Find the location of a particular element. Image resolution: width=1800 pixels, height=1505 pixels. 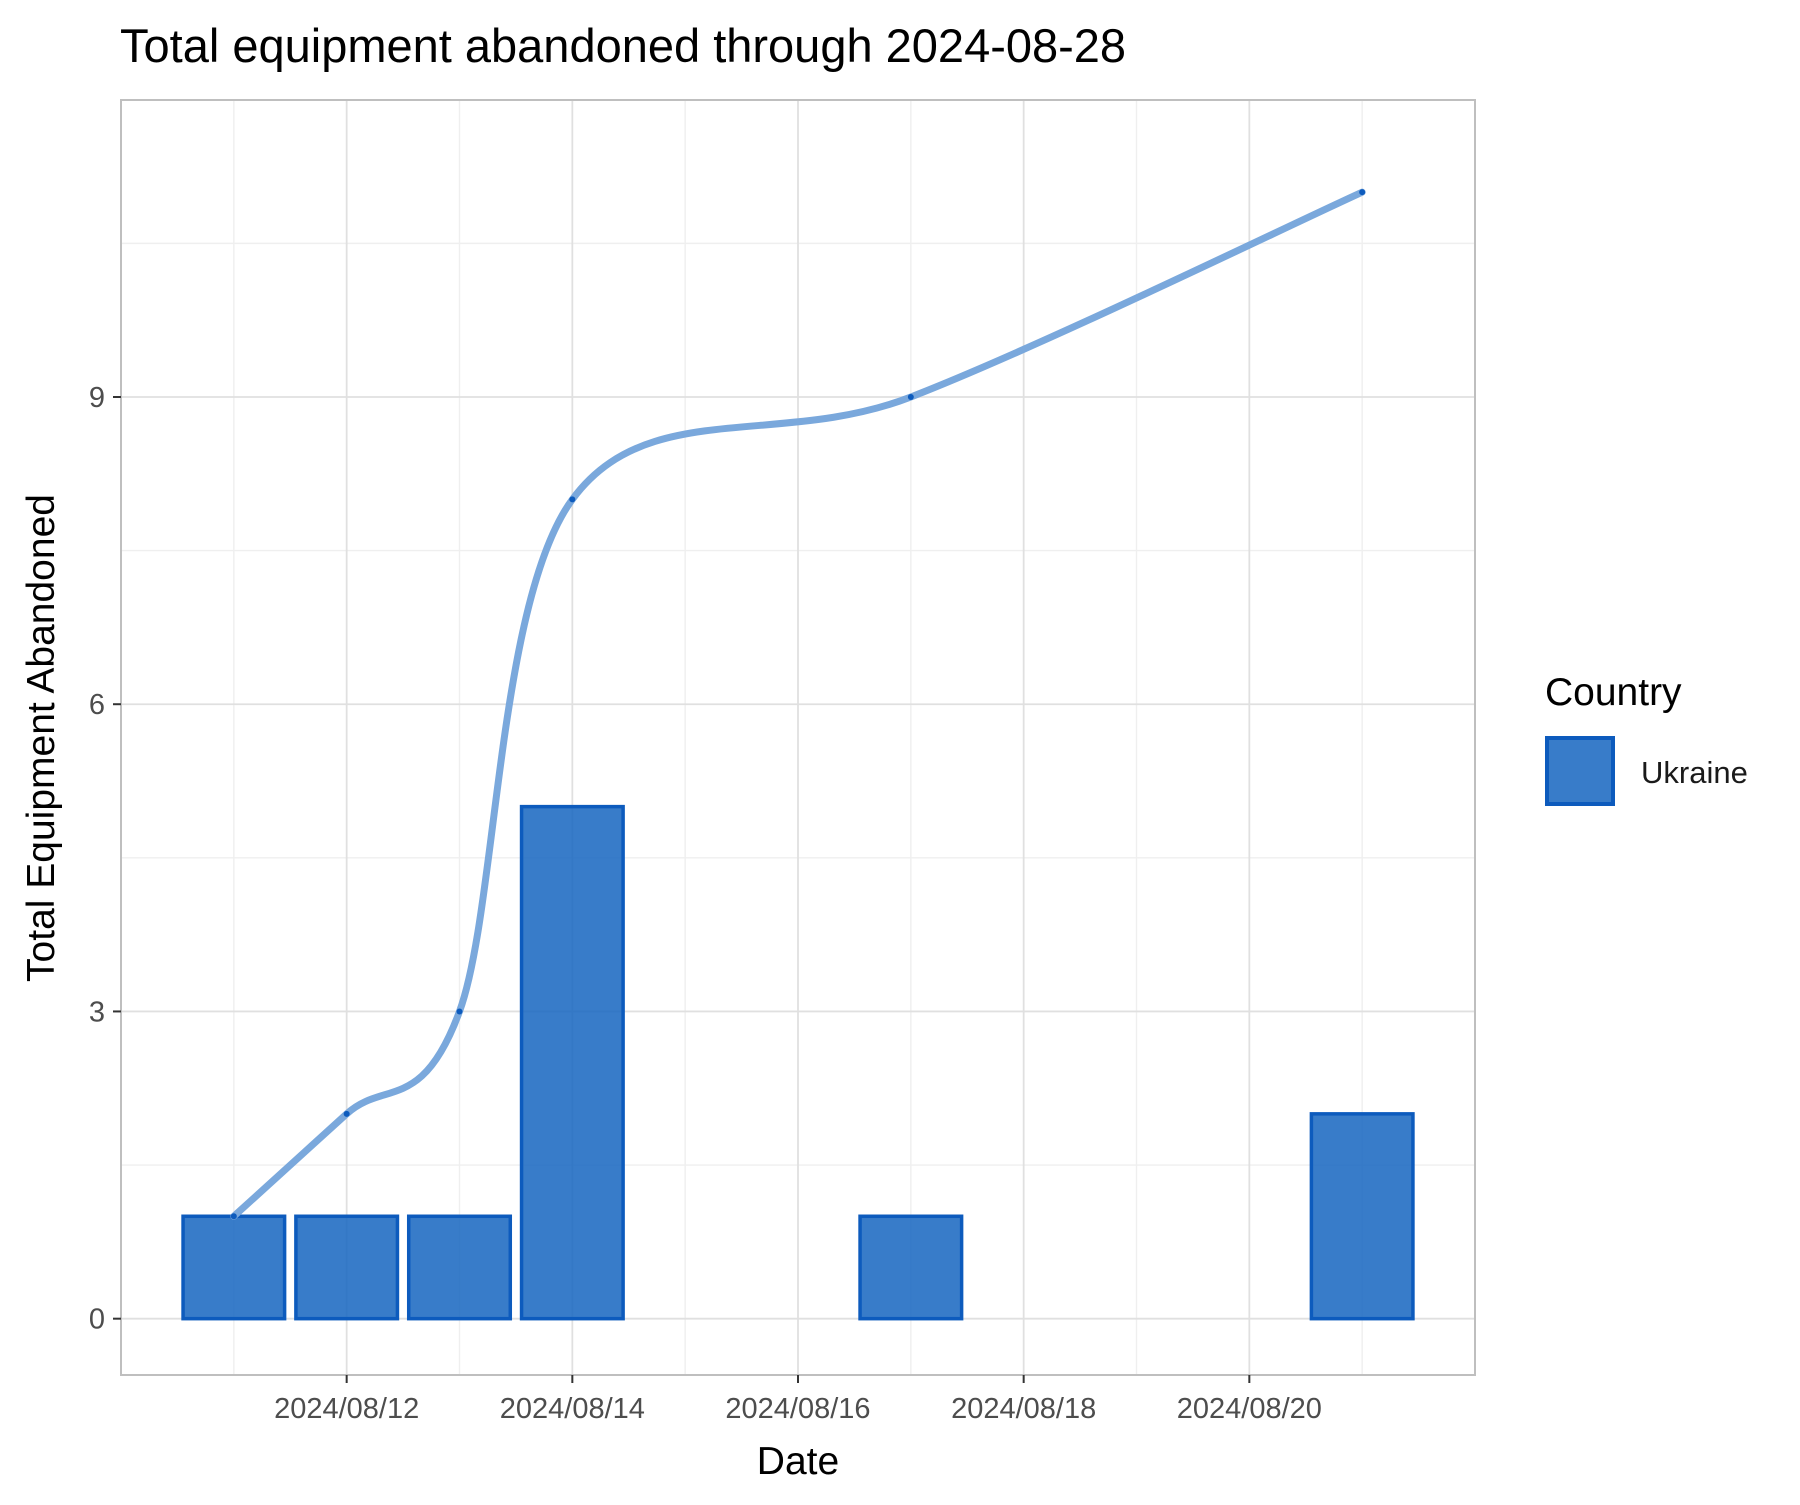

legend-key-ukraine is located at coordinates (1580, 771).